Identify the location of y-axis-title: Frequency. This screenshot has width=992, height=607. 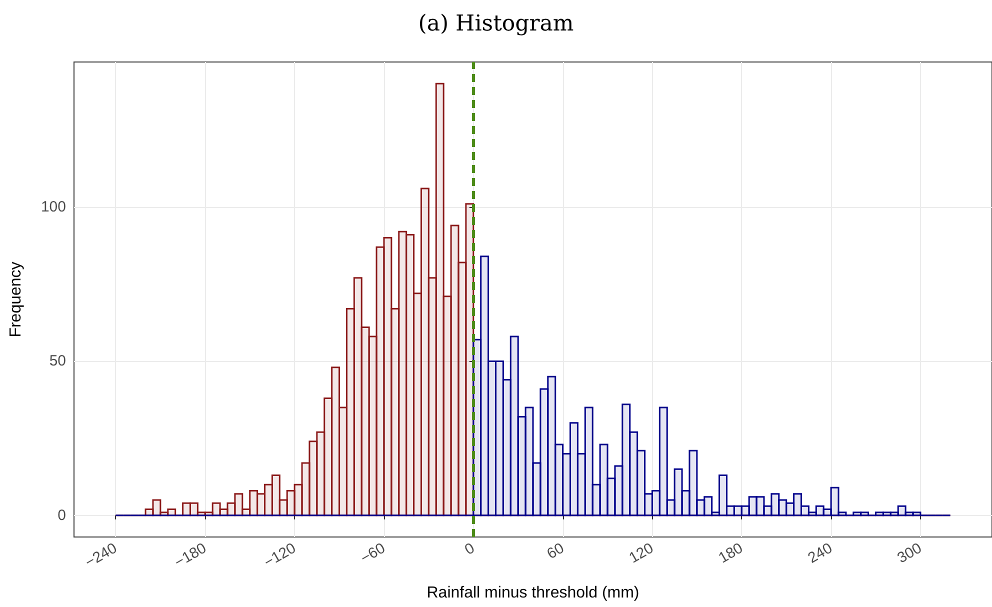
(16, 300).